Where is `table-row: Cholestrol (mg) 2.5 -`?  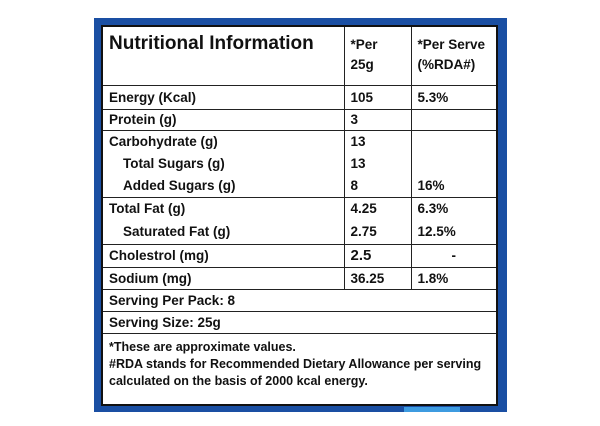
table-row: Cholestrol (mg) 2.5 - is located at coordinates (299, 255).